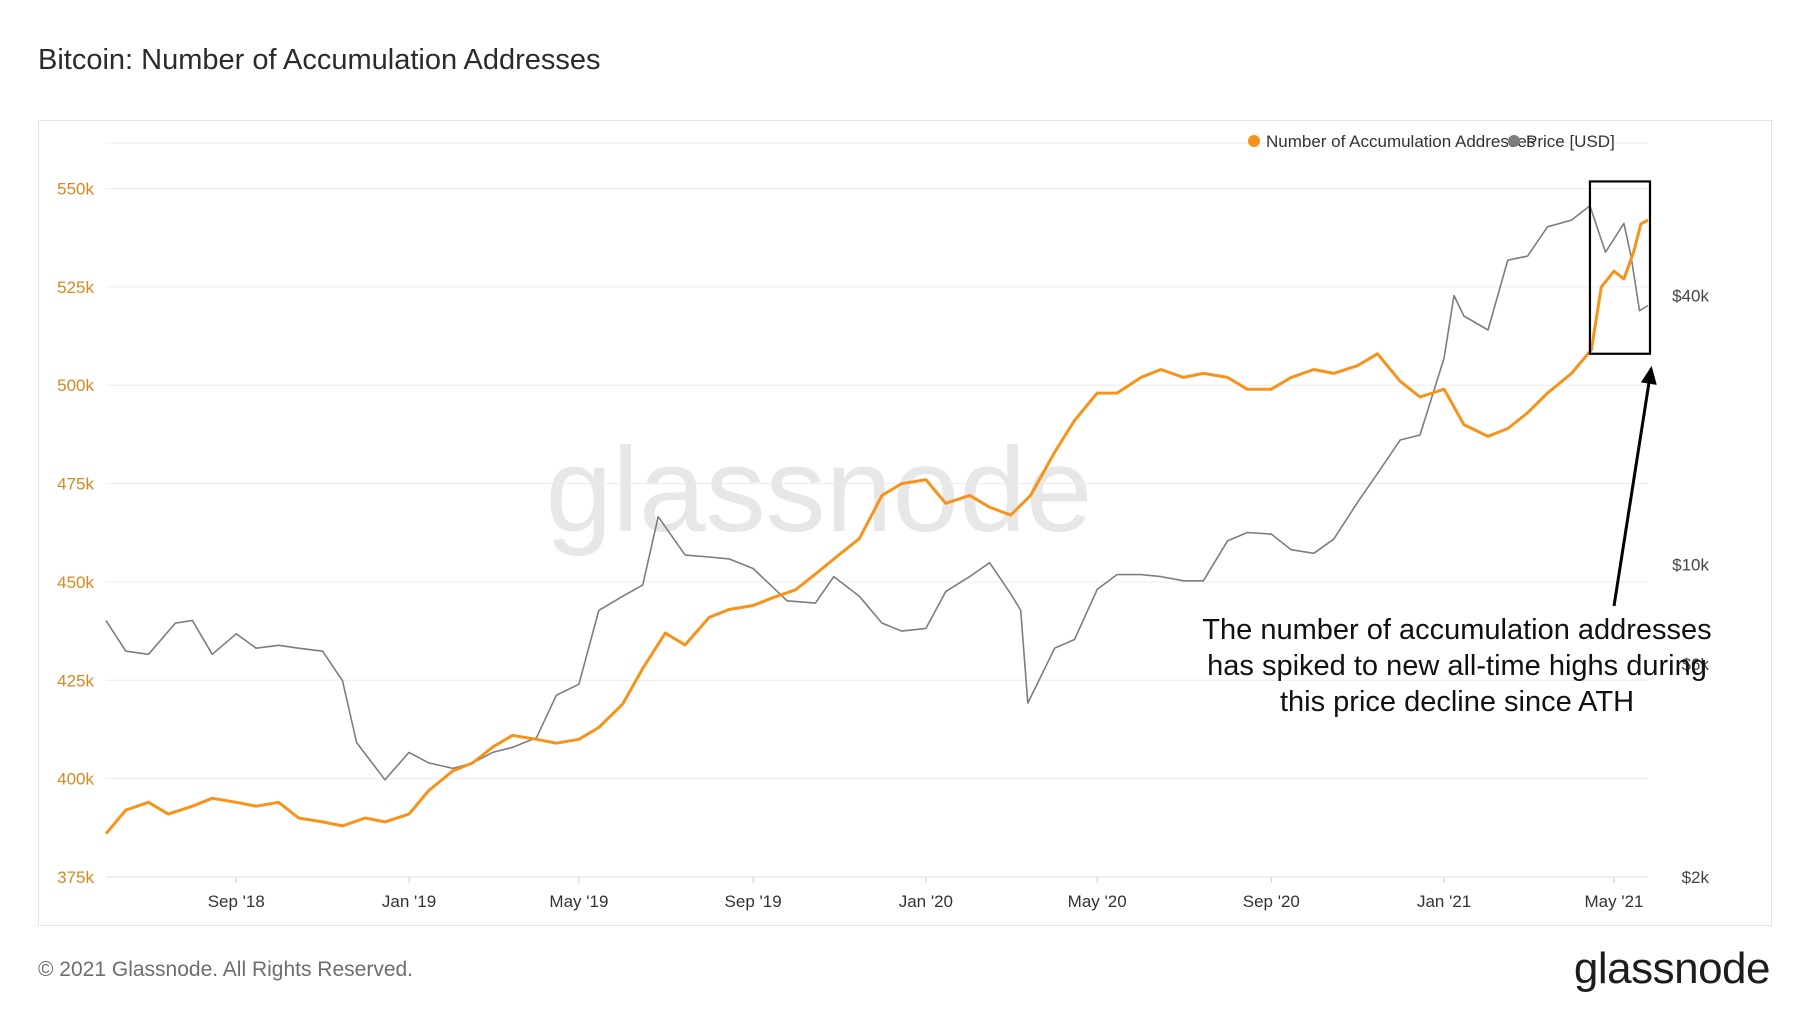 Image resolution: width=1800 pixels, height=1013 pixels. What do you see at coordinates (75, 484) in the screenshot?
I see `left-tick-label: 475k` at bounding box center [75, 484].